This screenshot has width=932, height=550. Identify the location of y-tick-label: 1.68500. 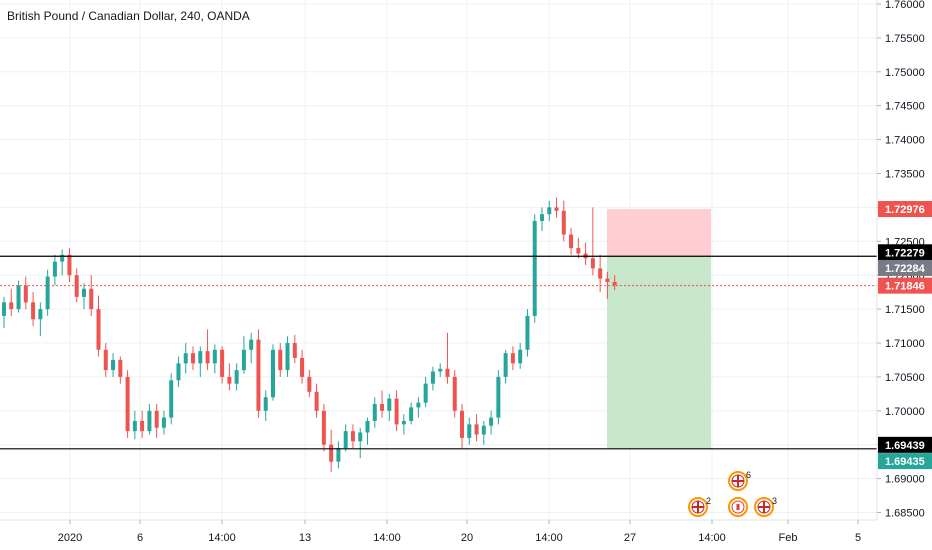
(905, 514).